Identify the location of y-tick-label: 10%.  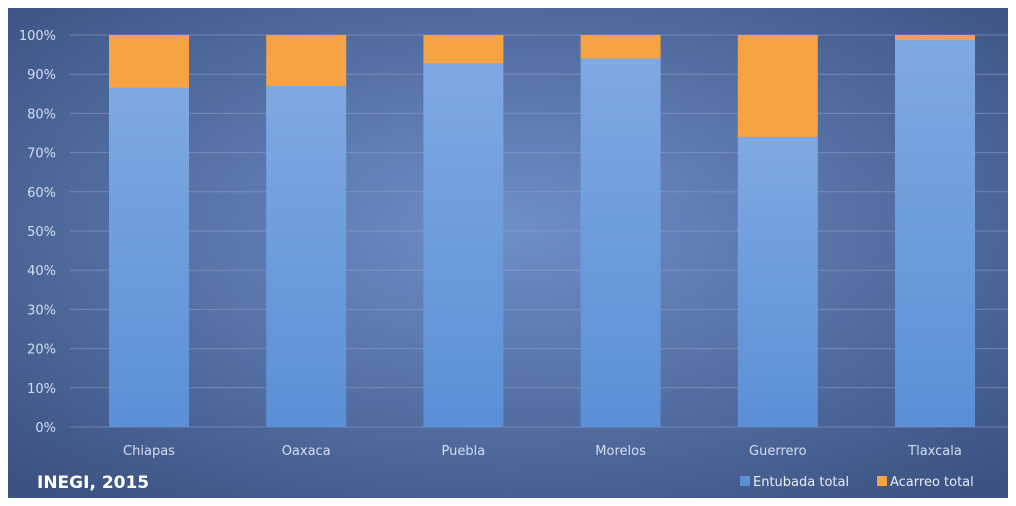
(41, 389).